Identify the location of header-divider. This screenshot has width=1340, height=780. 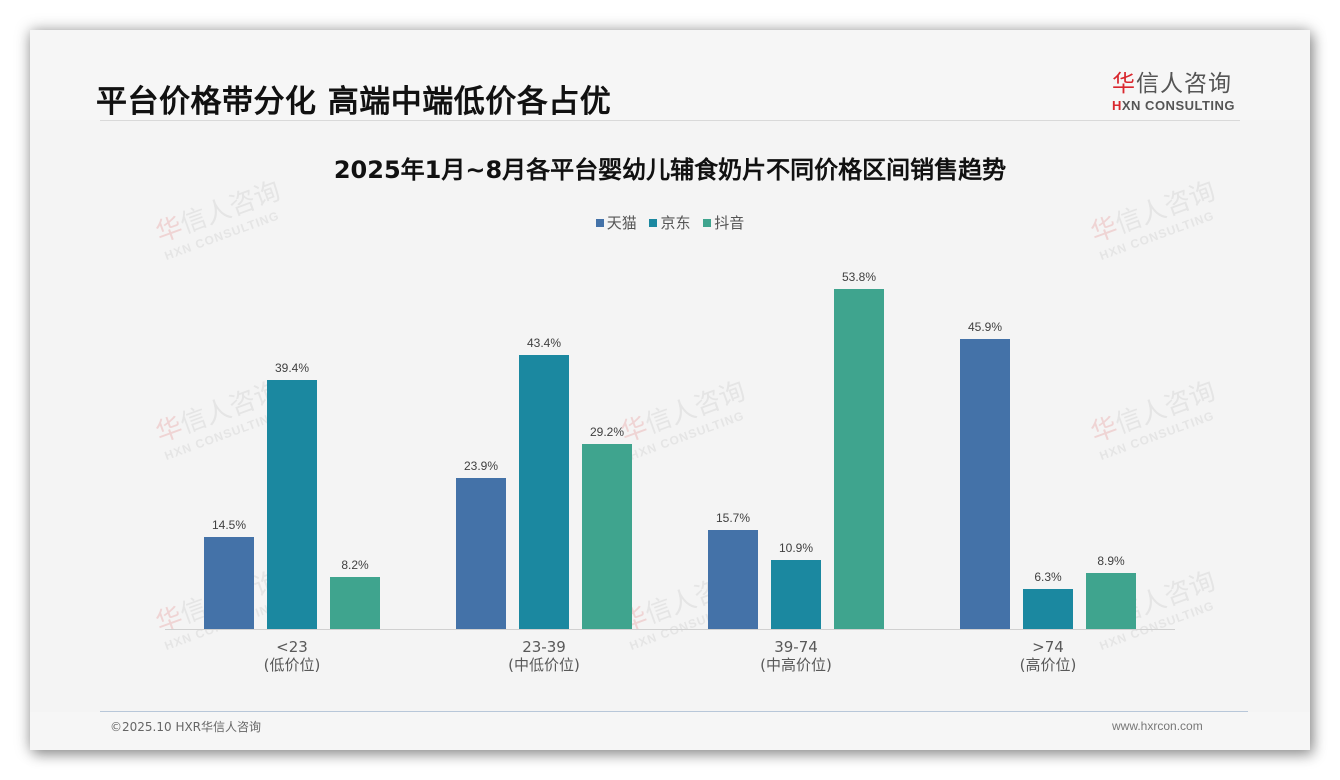
(670, 120).